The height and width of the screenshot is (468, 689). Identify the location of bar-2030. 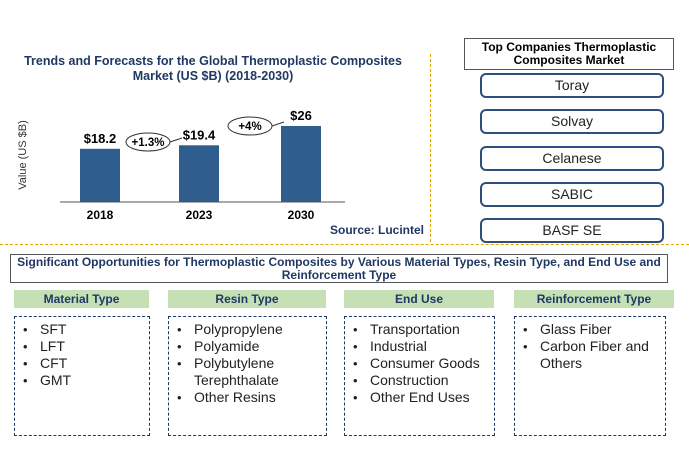
(301, 164).